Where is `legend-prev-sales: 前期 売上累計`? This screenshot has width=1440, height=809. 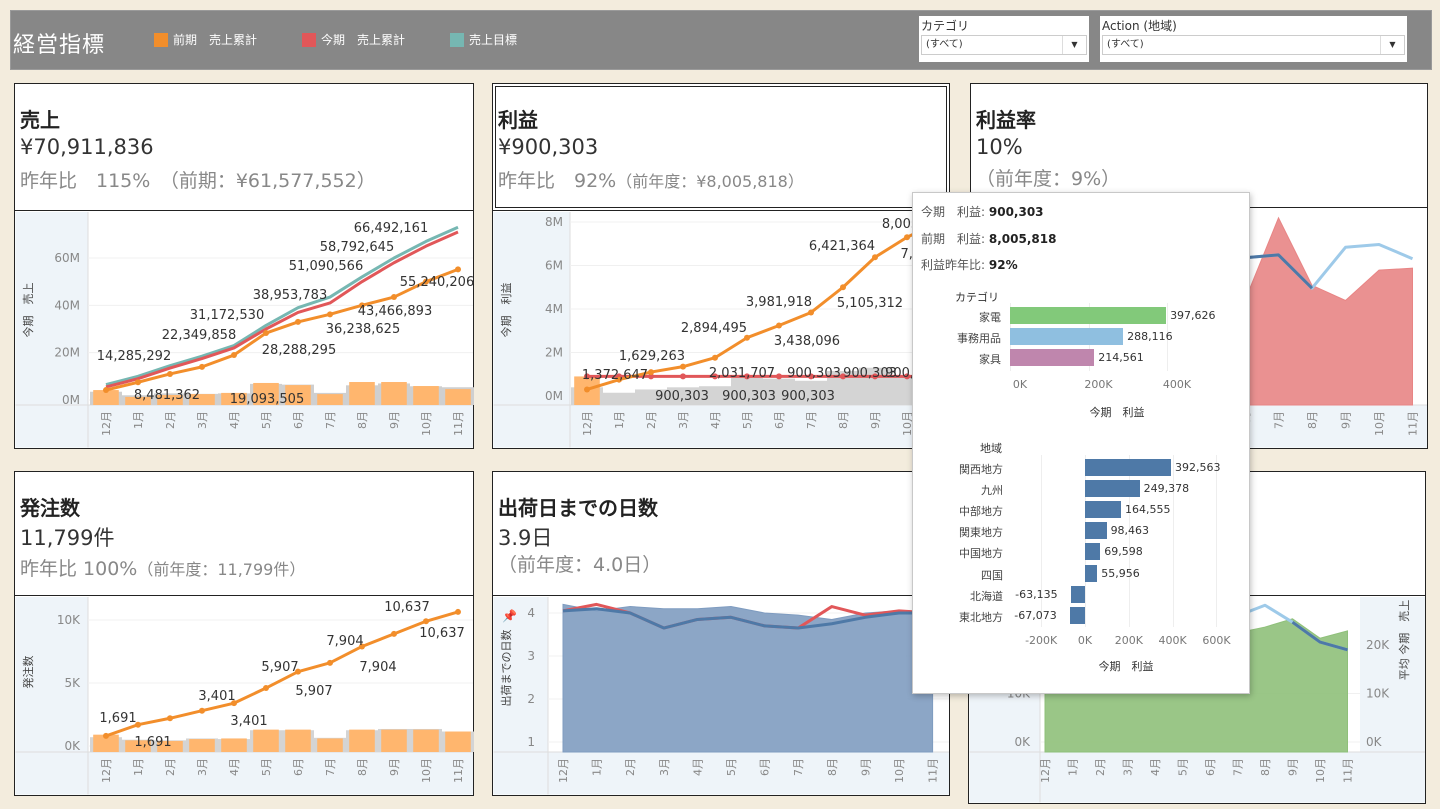 legend-prev-sales: 前期 売上累計 is located at coordinates (205, 39).